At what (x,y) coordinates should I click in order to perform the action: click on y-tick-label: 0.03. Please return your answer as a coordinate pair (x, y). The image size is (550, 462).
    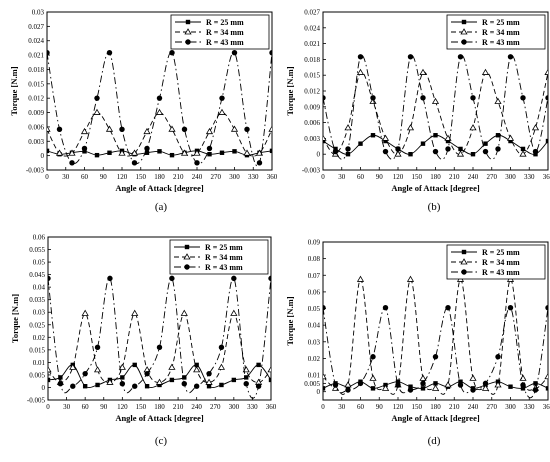
    Looking at the image, I should click on (39, 313).